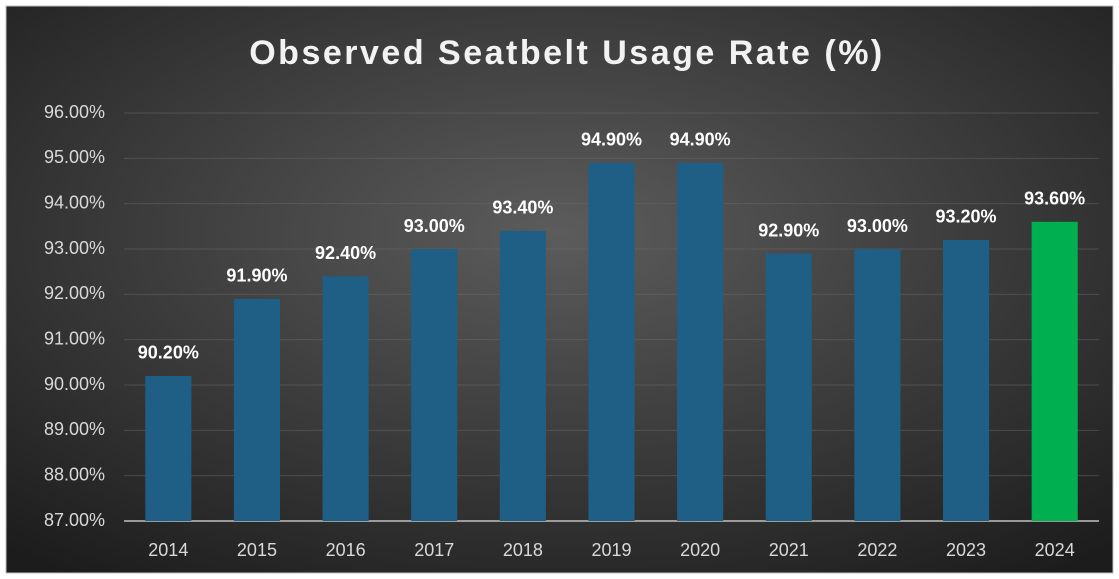 The height and width of the screenshot is (579, 1119). I want to click on data-label: 93.40%, so click(522, 208).